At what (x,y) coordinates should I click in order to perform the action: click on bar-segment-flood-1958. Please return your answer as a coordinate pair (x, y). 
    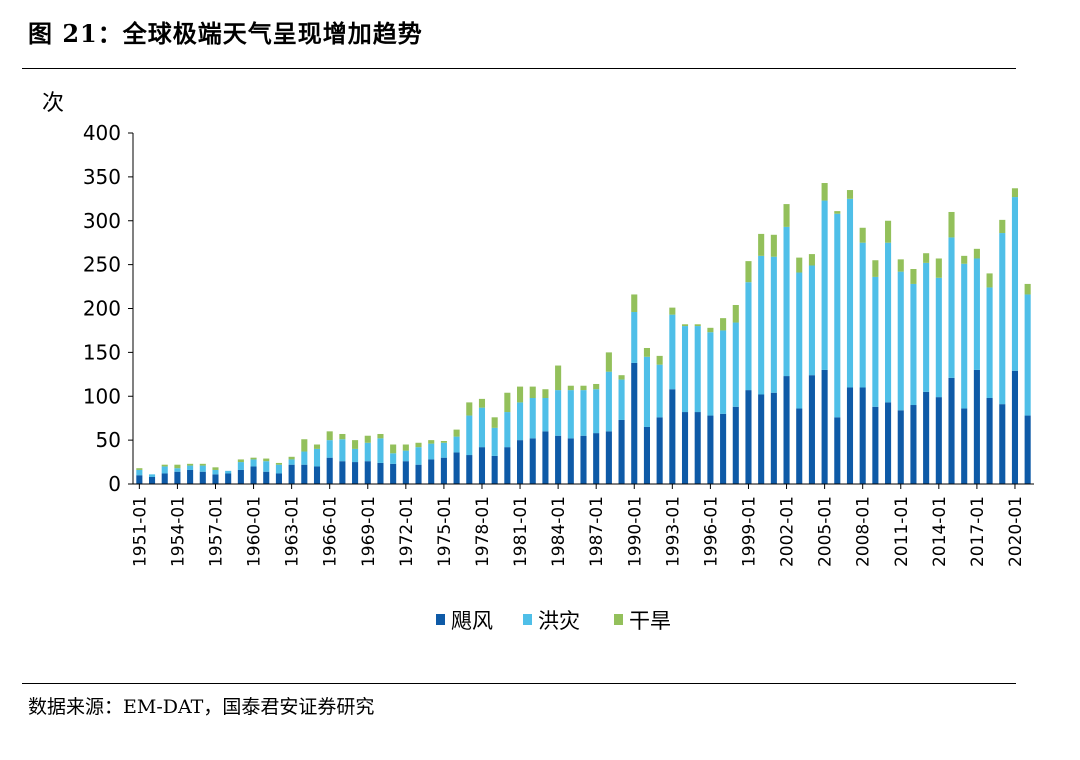
    Looking at the image, I should click on (228, 472).